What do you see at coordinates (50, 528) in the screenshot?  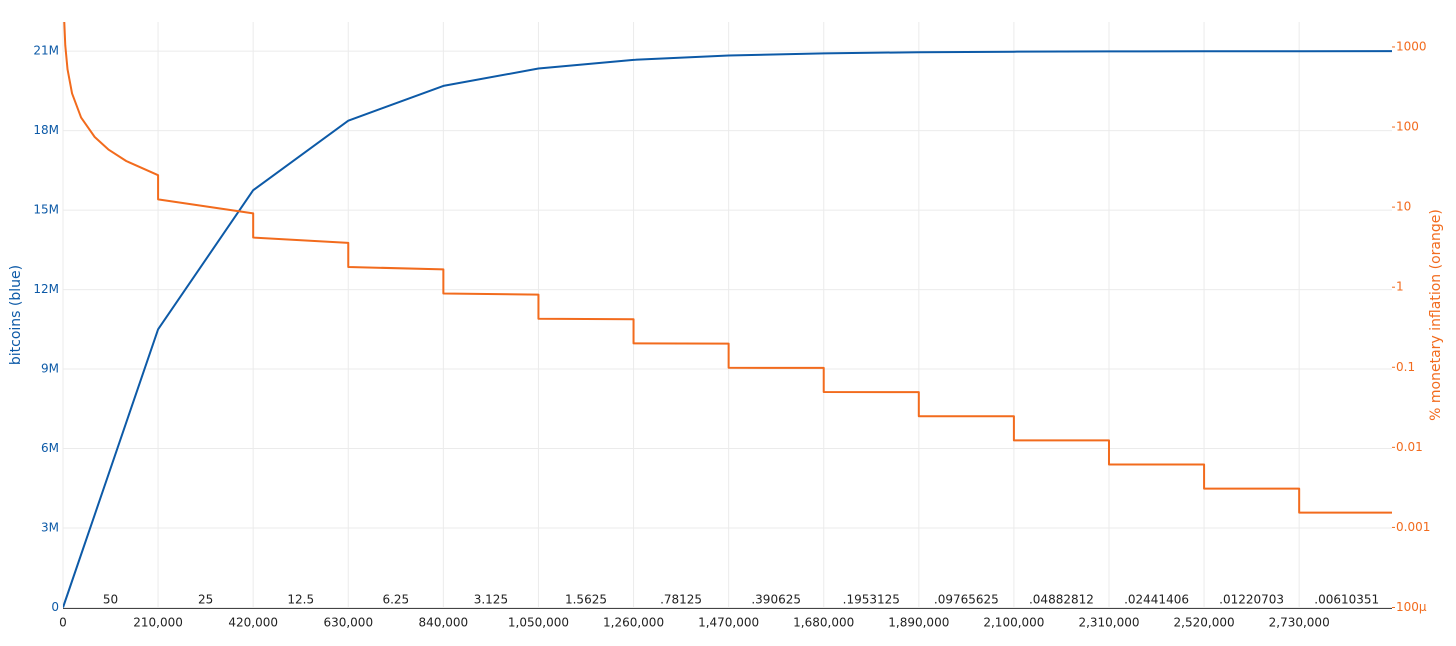 I see `y-tick-label: 3M` at bounding box center [50, 528].